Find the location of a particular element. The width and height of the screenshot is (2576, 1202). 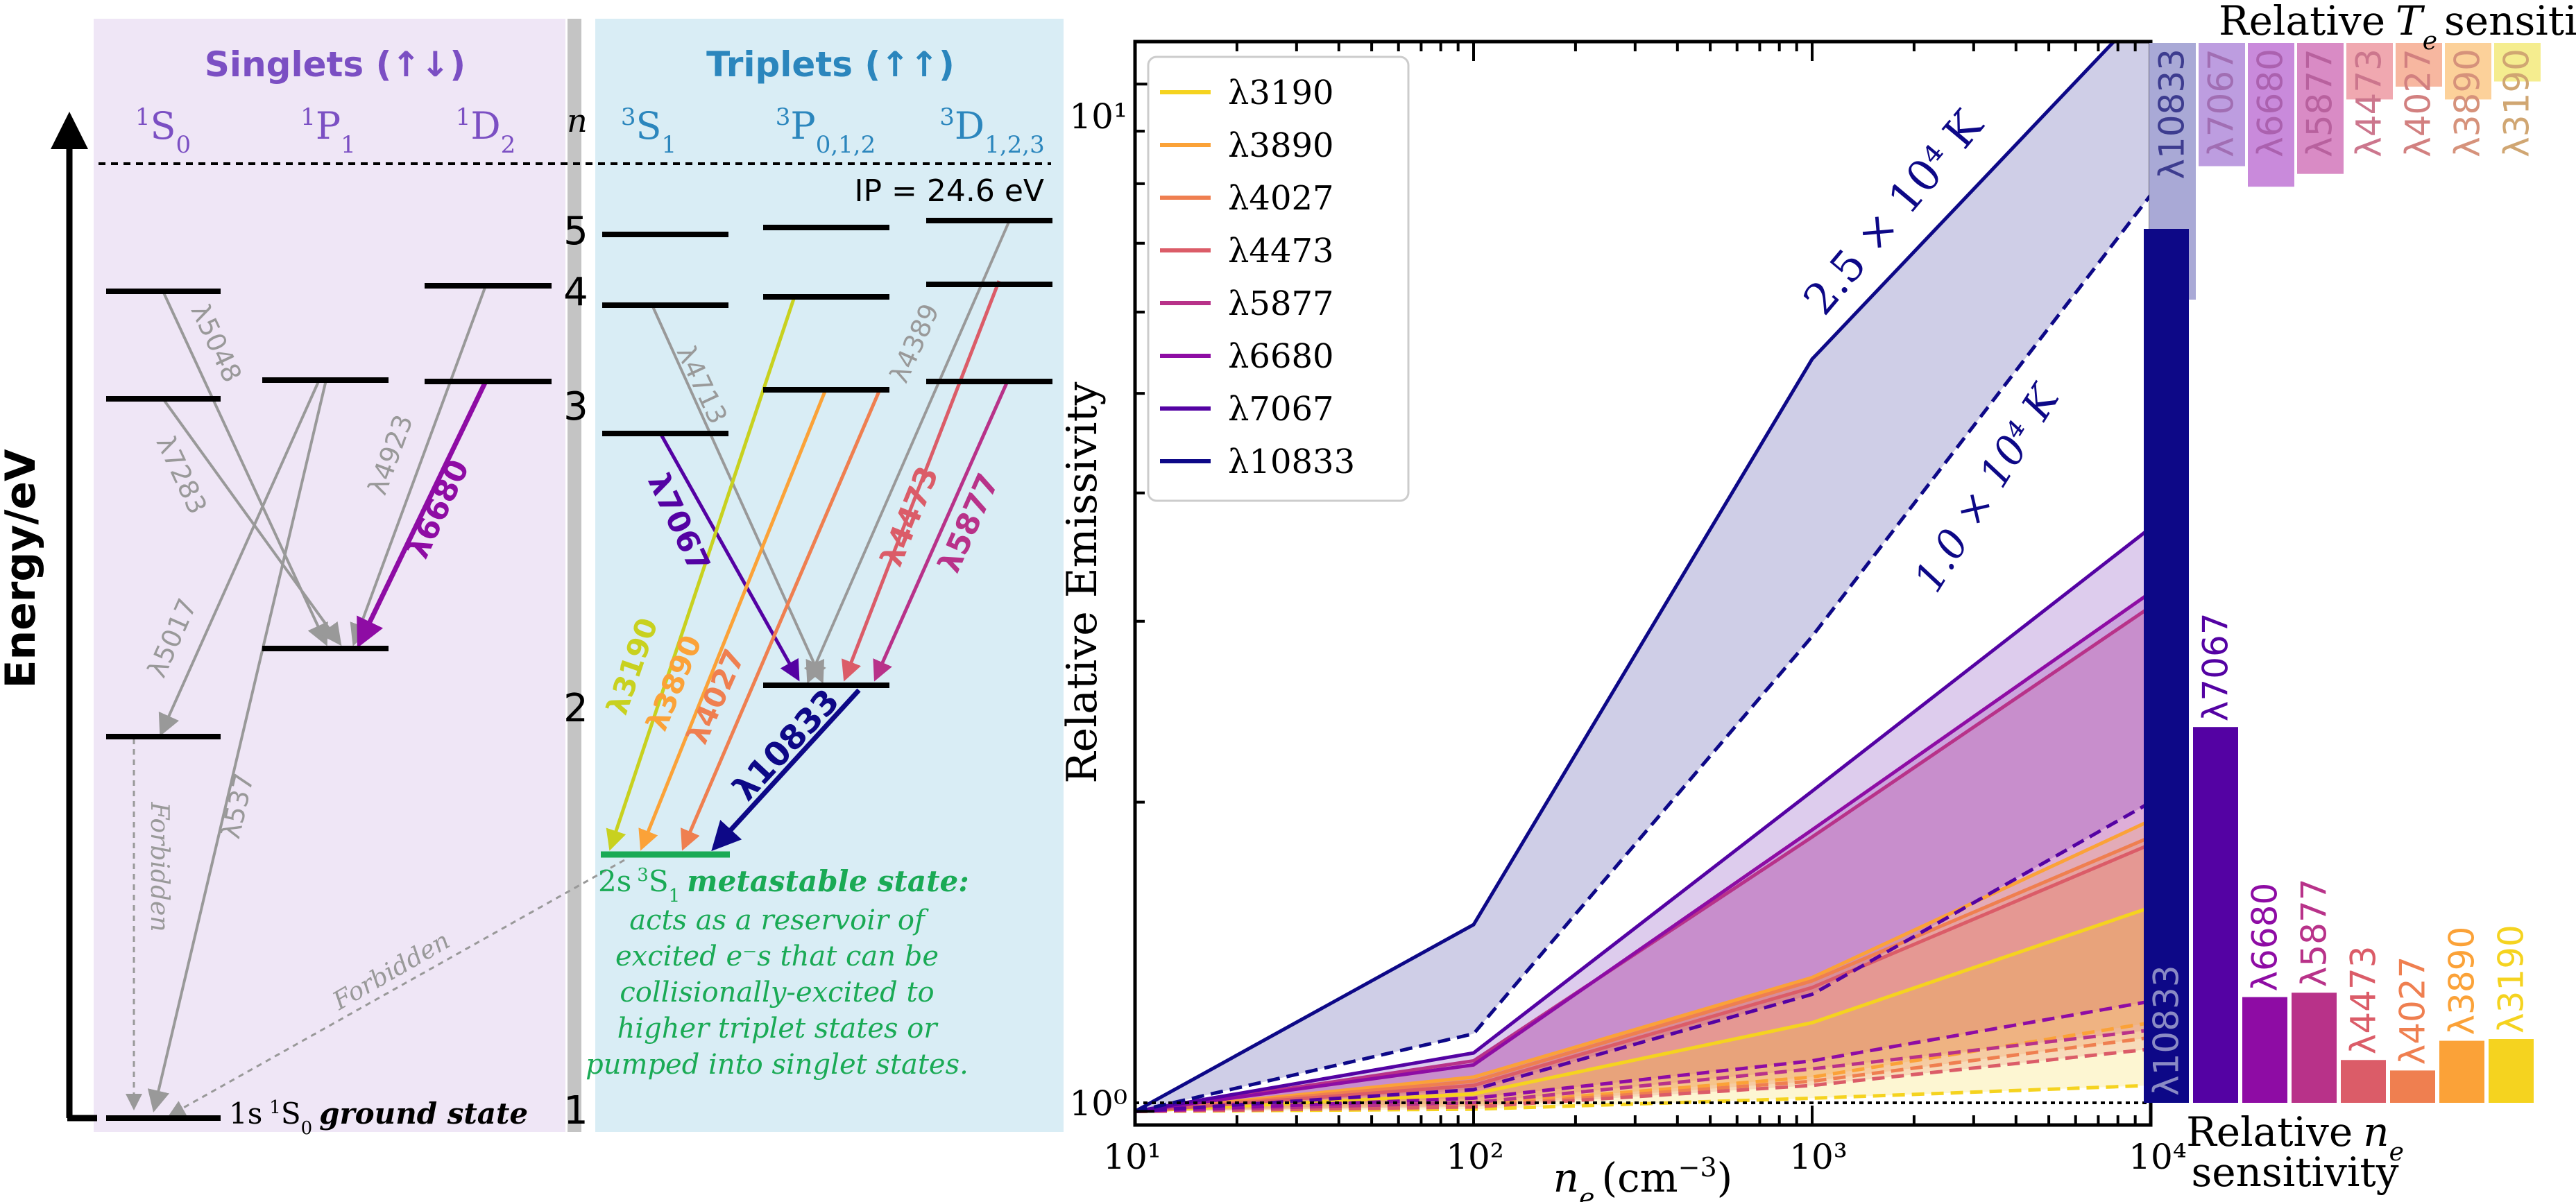

legend-label-4473: λ4473 is located at coordinates (1281, 252).